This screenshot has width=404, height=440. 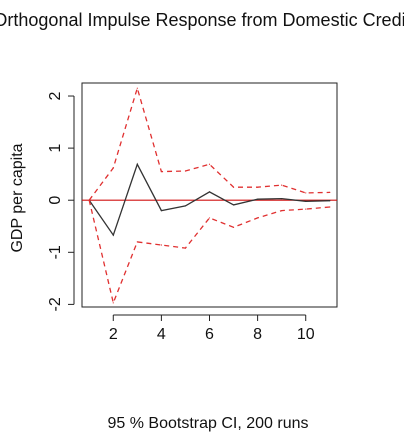 I want to click on y-tick-label-2: 0, so click(x=55, y=200).